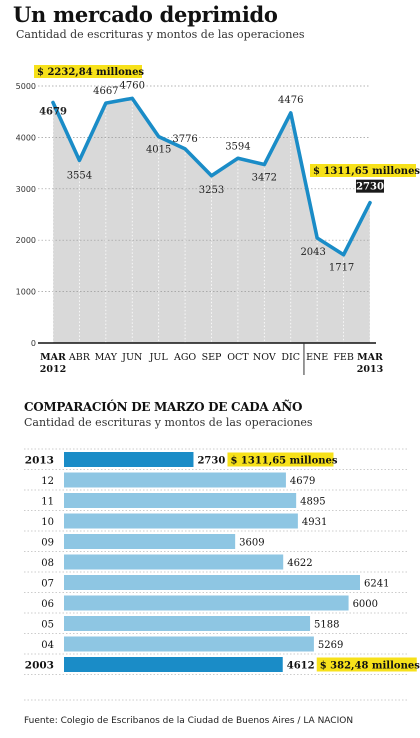  What do you see at coordinates (314, 522) in the screenshot?
I see `bar-value-label: 4931` at bounding box center [314, 522].